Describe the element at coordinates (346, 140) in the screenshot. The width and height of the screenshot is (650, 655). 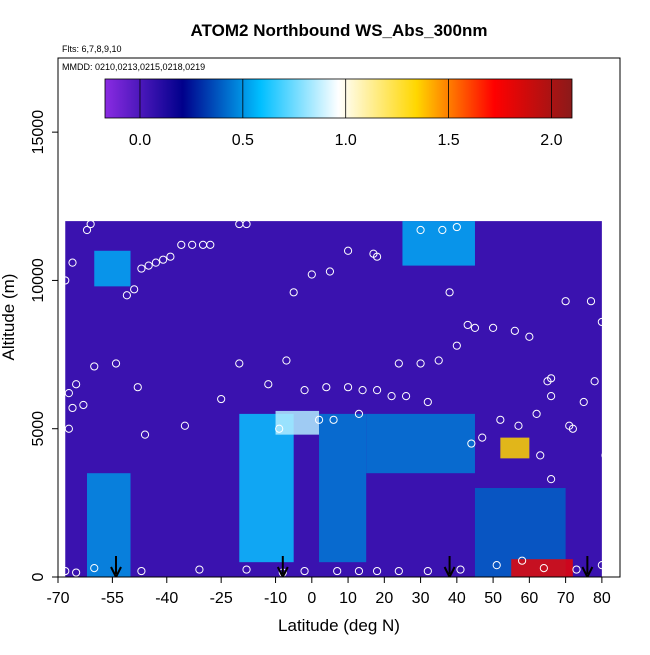
I see `colorbar-tick-label: 1.0` at that location.